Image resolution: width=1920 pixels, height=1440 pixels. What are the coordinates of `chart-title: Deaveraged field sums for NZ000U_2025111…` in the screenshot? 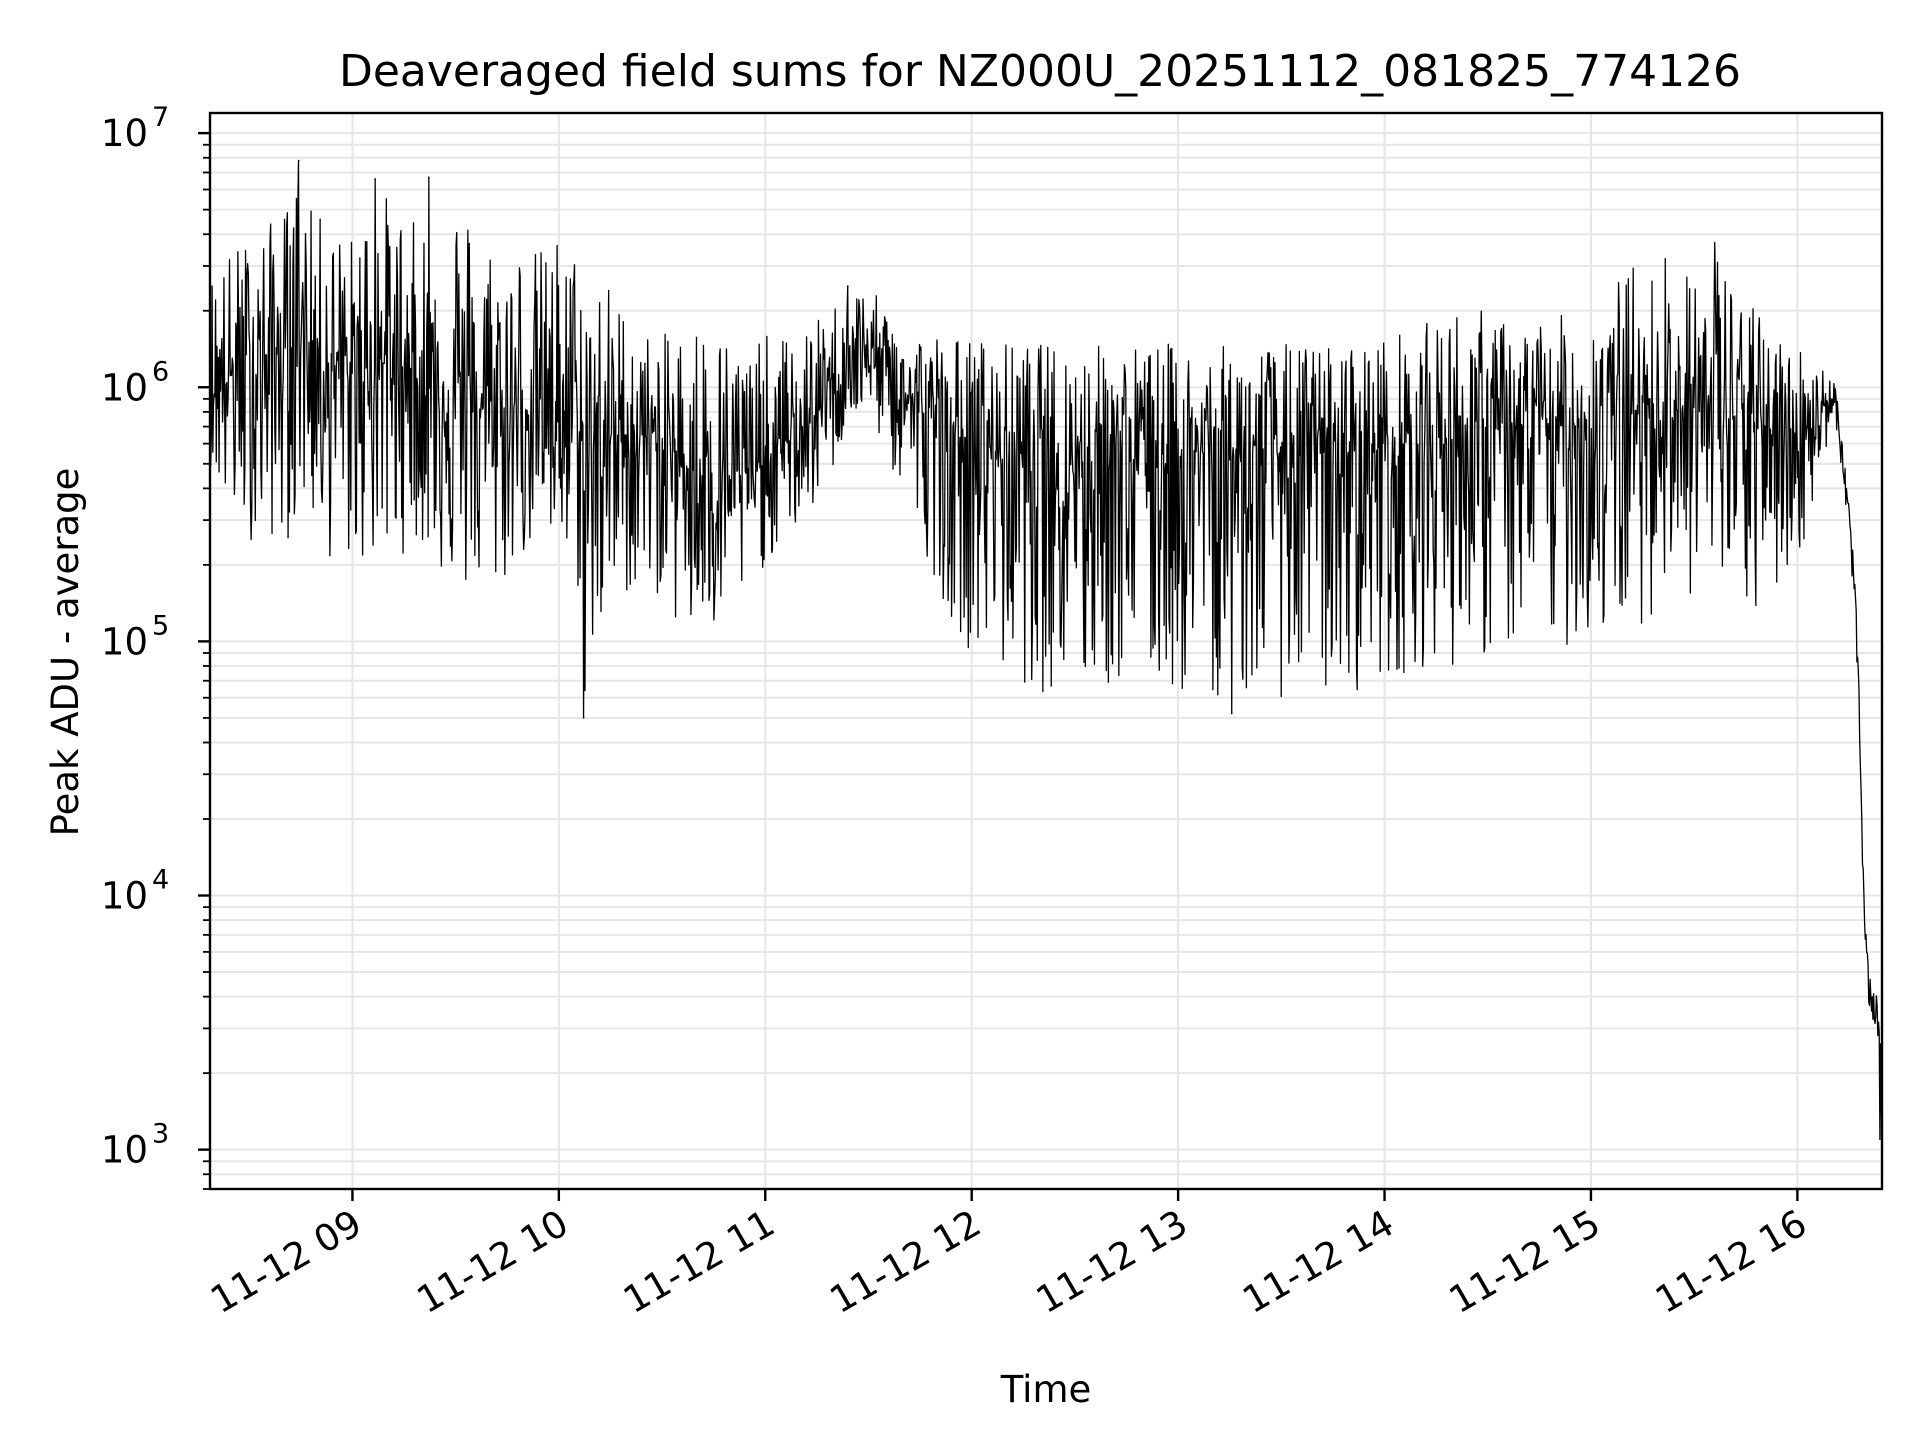 It's located at (1040, 71).